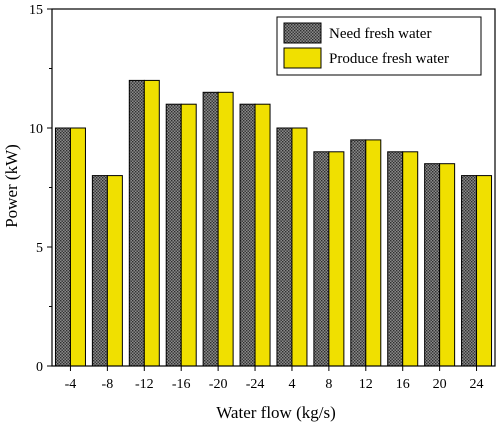  I want to click on x-tick-label: 20, so click(440, 384).